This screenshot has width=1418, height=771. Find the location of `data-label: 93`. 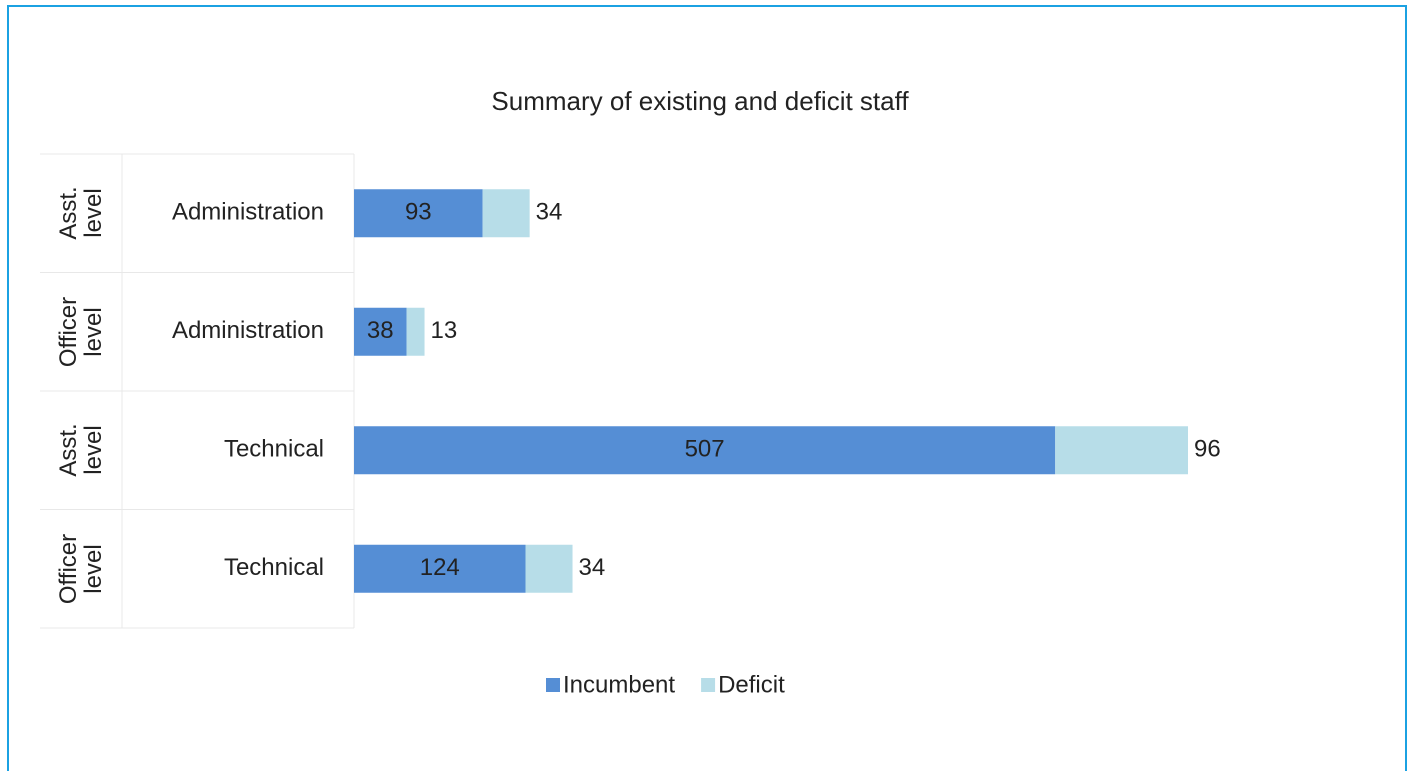

data-label: 93 is located at coordinates (418, 212).